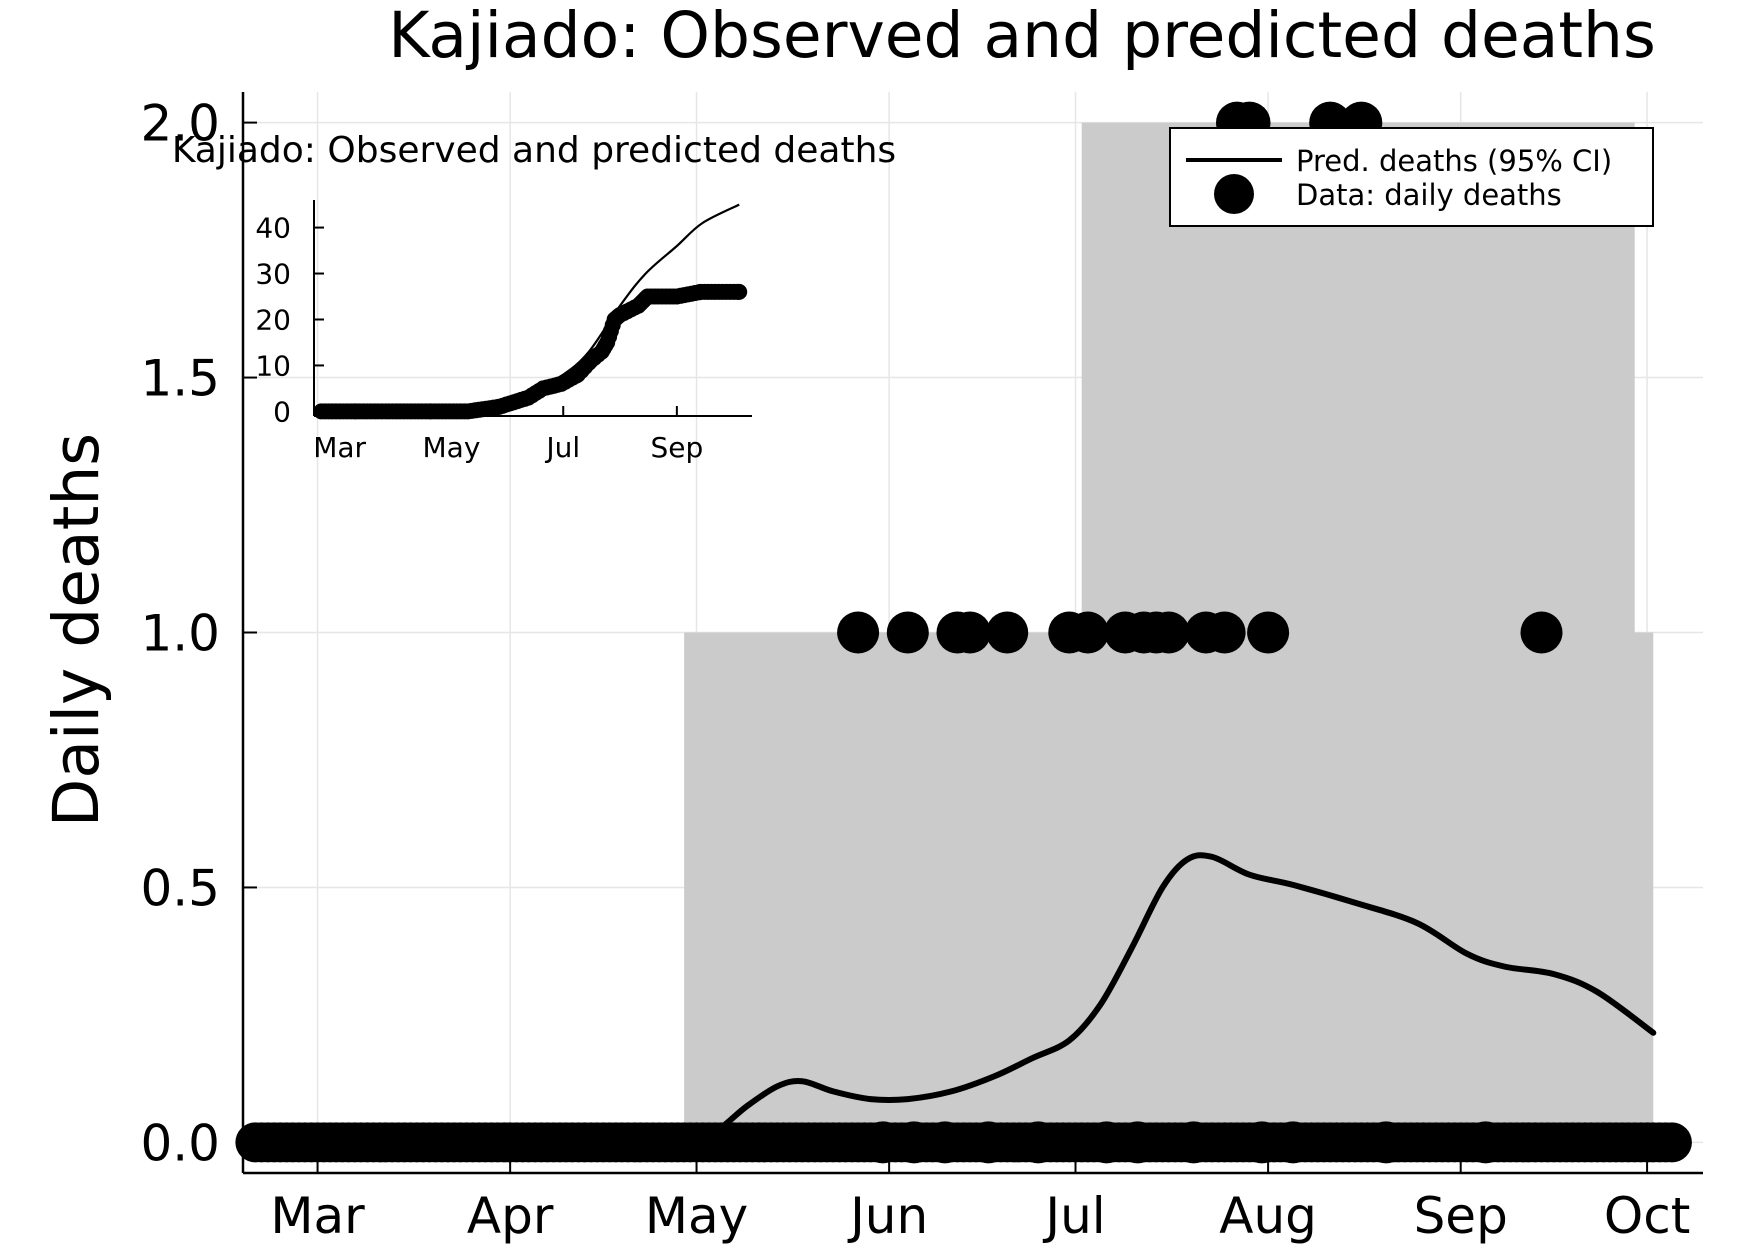 The height and width of the screenshot is (1250, 1750). Describe the element at coordinates (1268, 1216) in the screenshot. I see `x-tick-label: Aug` at that location.